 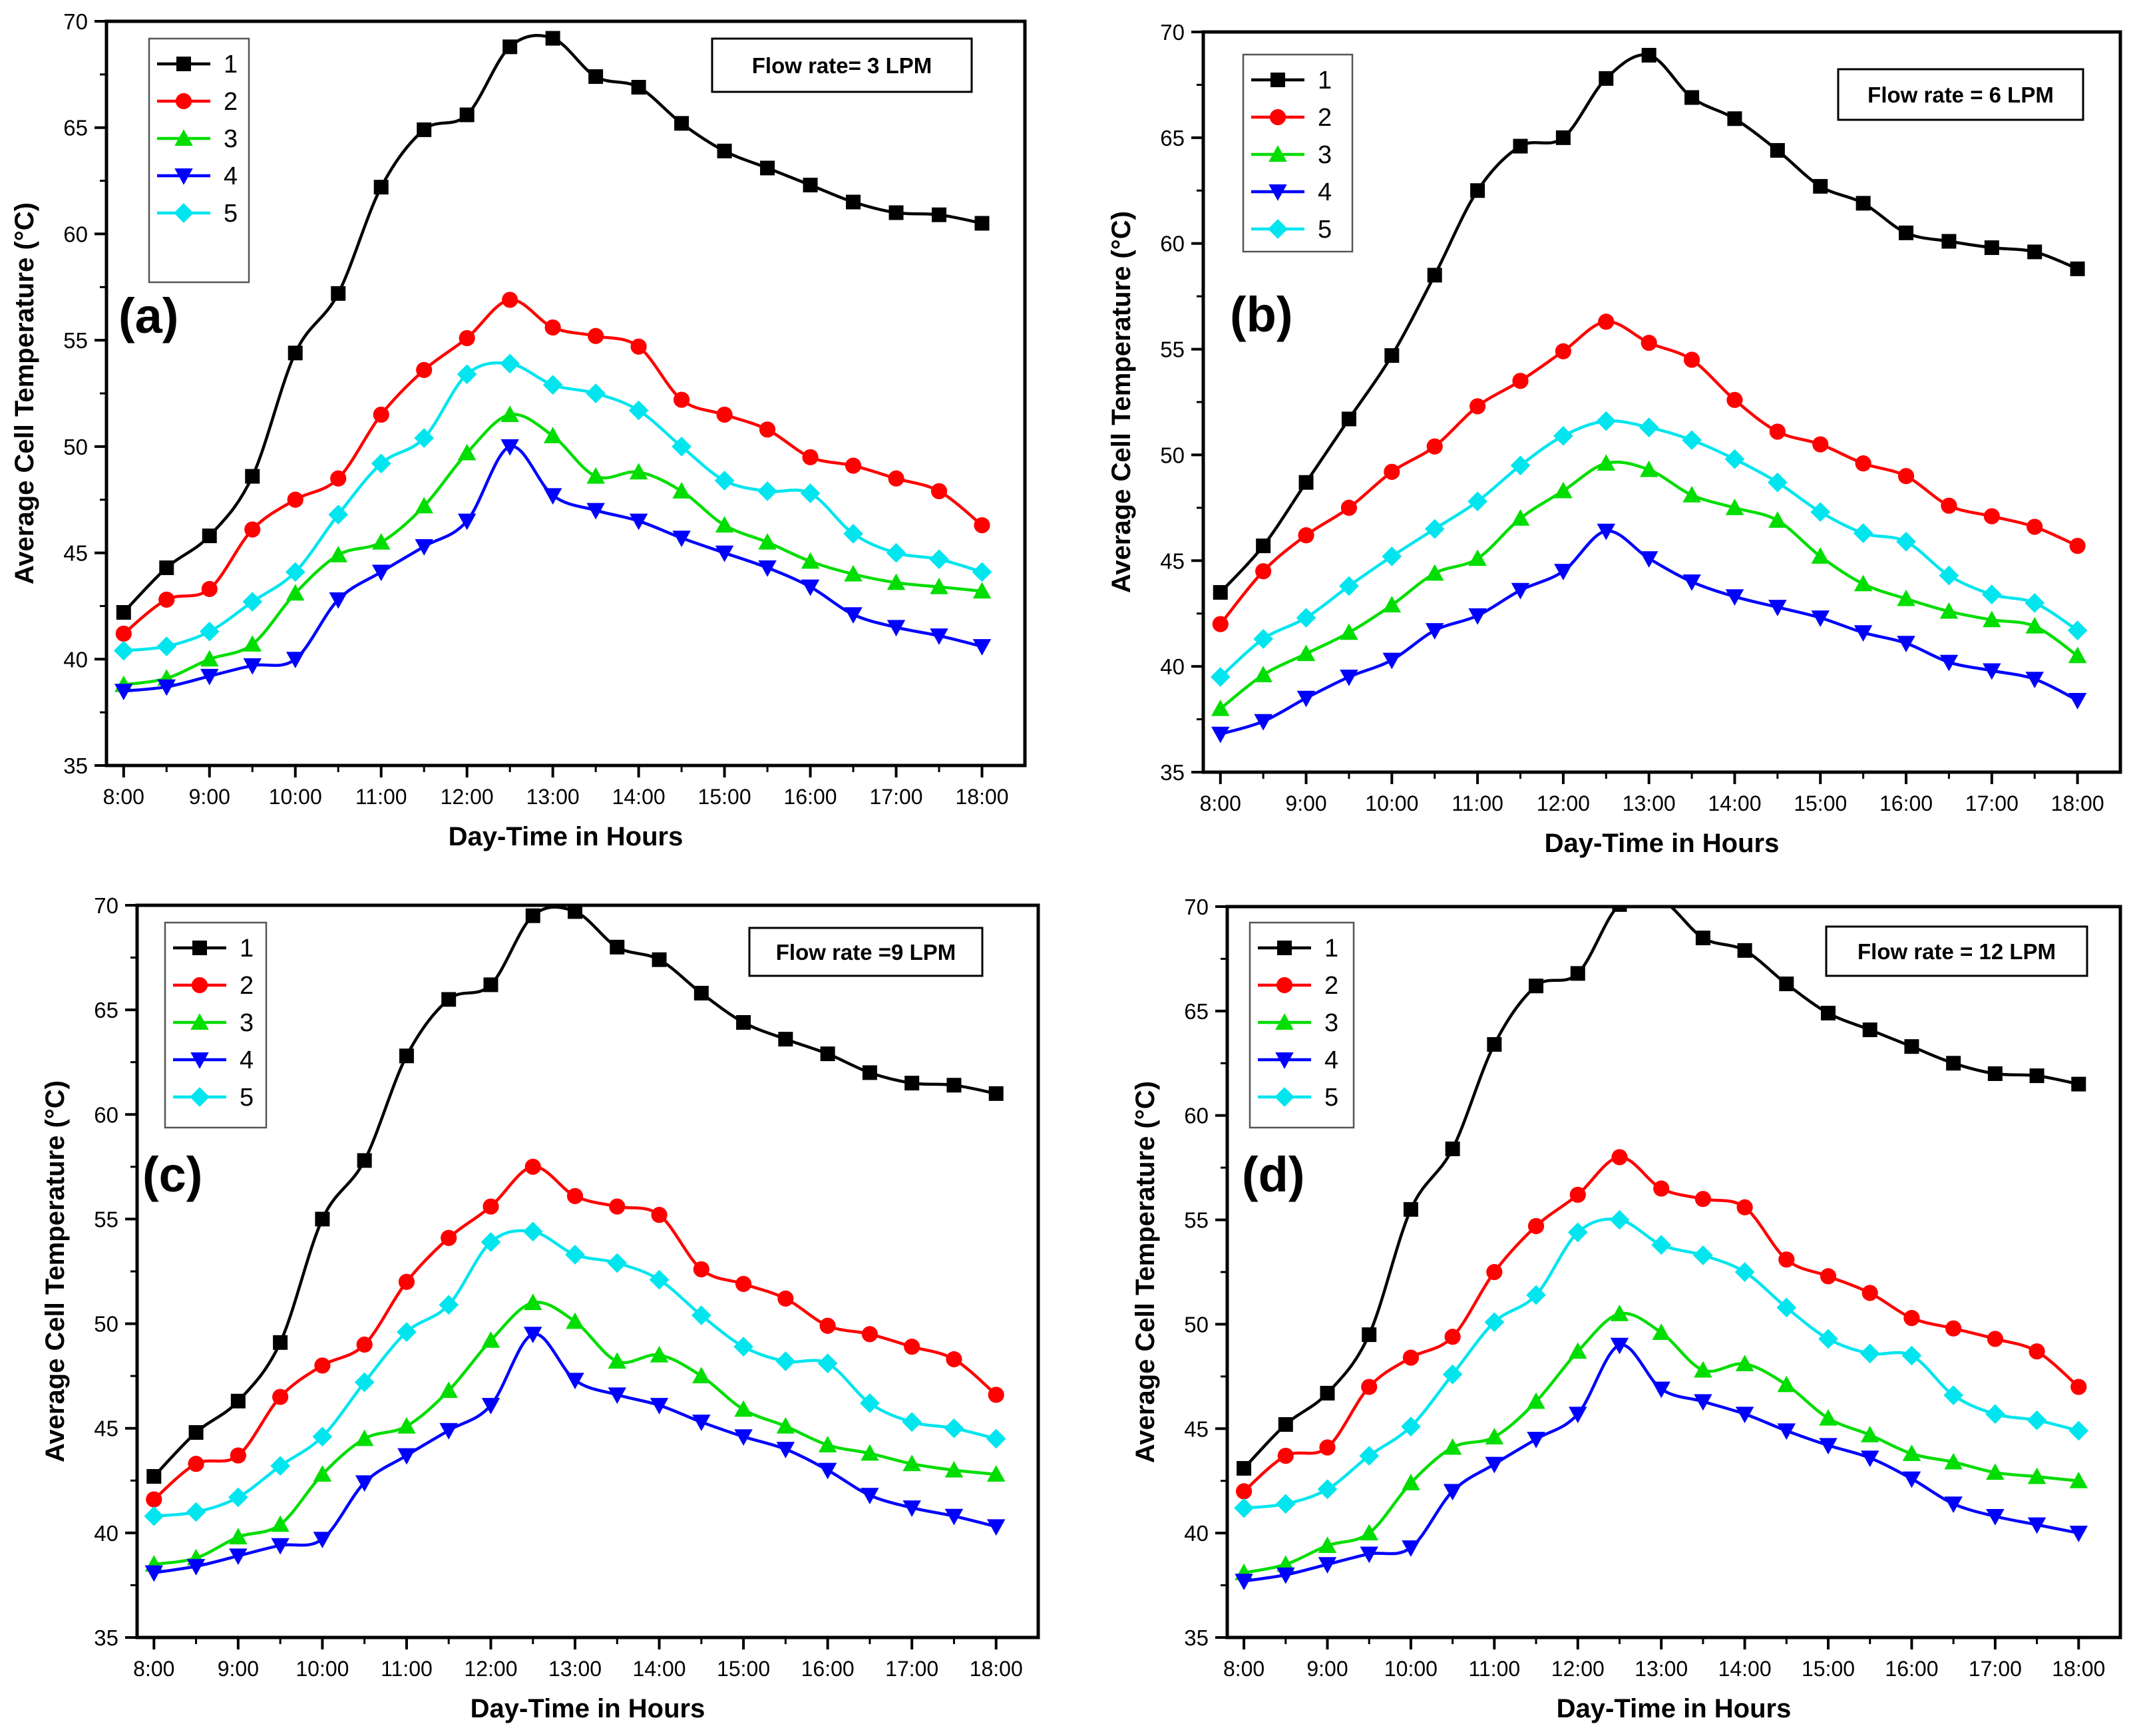 What do you see at coordinates (106, 1638) in the screenshot?
I see `y-tick-label: 35` at bounding box center [106, 1638].